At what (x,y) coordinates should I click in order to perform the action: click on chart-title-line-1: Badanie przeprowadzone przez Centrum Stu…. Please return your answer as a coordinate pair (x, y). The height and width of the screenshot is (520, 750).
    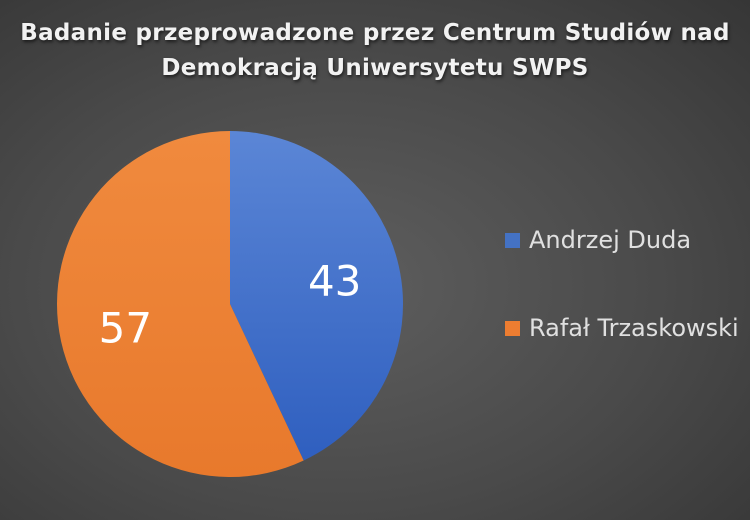
    Looking at the image, I should click on (375, 33).